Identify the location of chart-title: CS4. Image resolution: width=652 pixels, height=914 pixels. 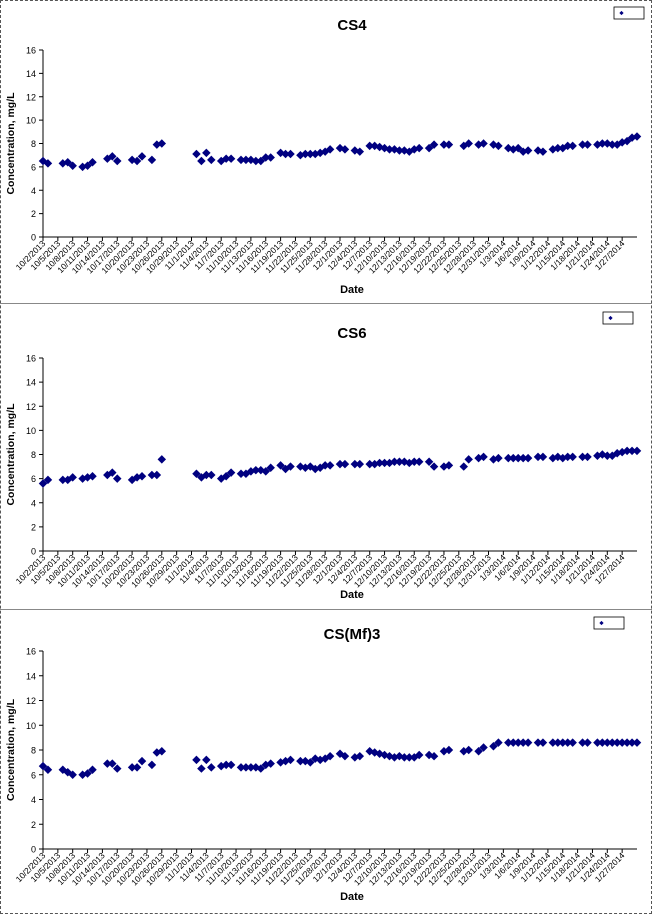
(352, 25).